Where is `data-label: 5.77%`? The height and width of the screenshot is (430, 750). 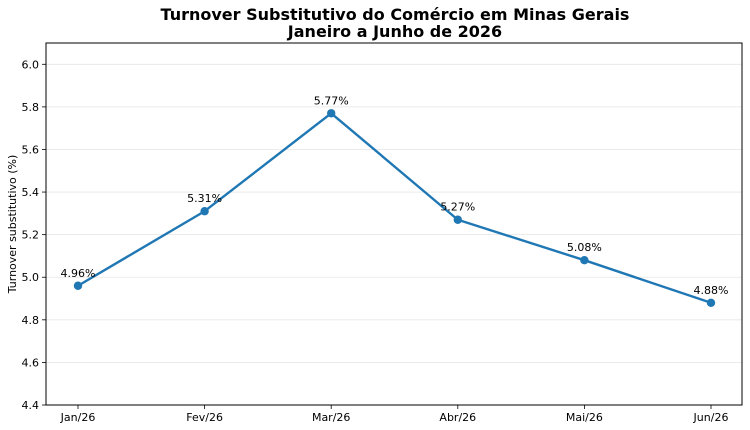 data-label: 5.77% is located at coordinates (331, 100).